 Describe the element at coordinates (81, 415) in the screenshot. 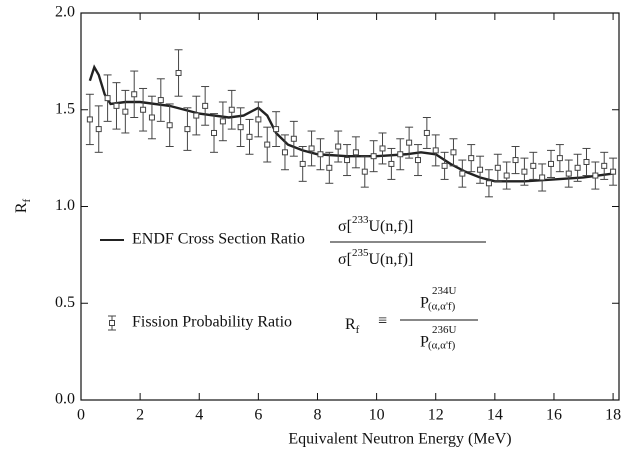

I see `x-tick-label: 0` at that location.